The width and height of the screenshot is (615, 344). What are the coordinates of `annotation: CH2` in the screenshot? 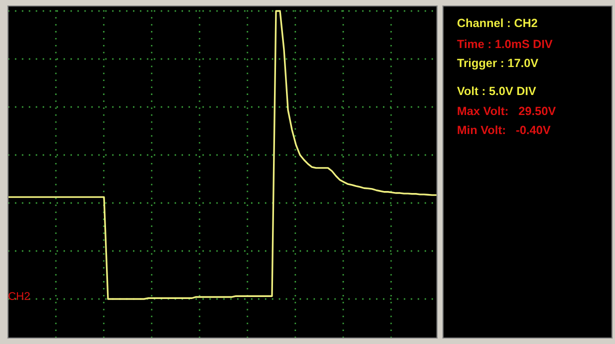 It's located at (19, 296).